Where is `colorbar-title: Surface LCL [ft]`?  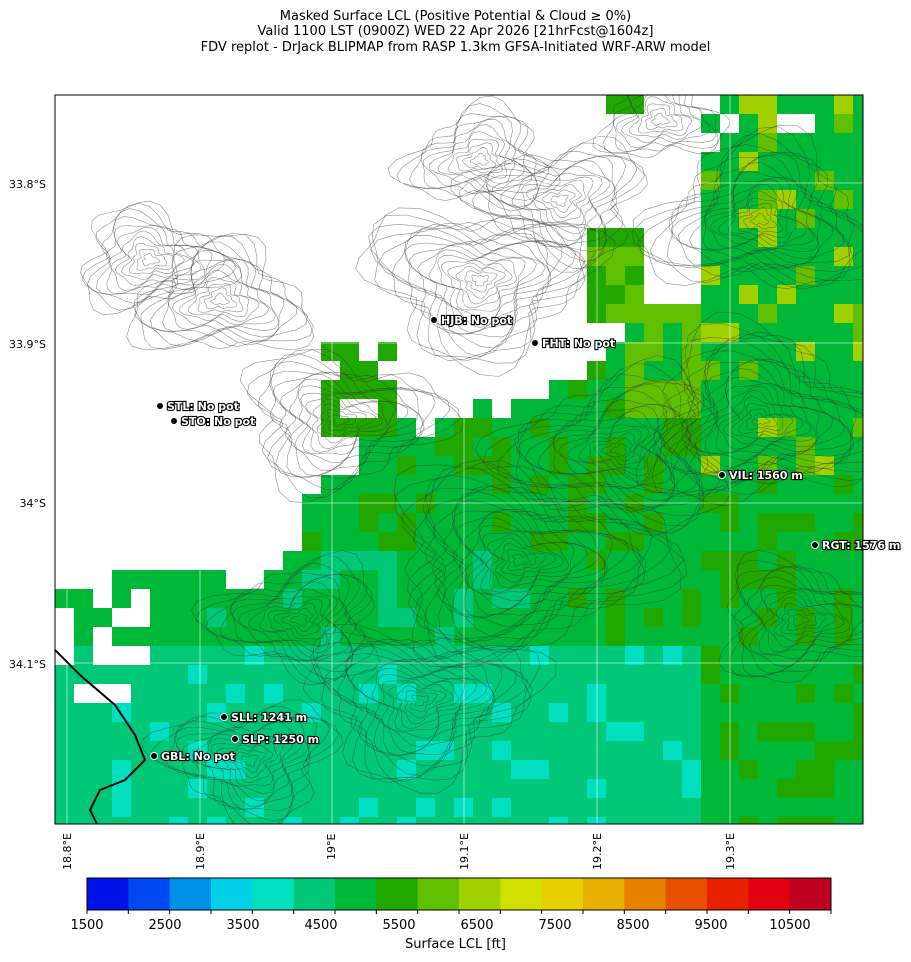 colorbar-title: Surface LCL [ft] is located at coordinates (455, 944).